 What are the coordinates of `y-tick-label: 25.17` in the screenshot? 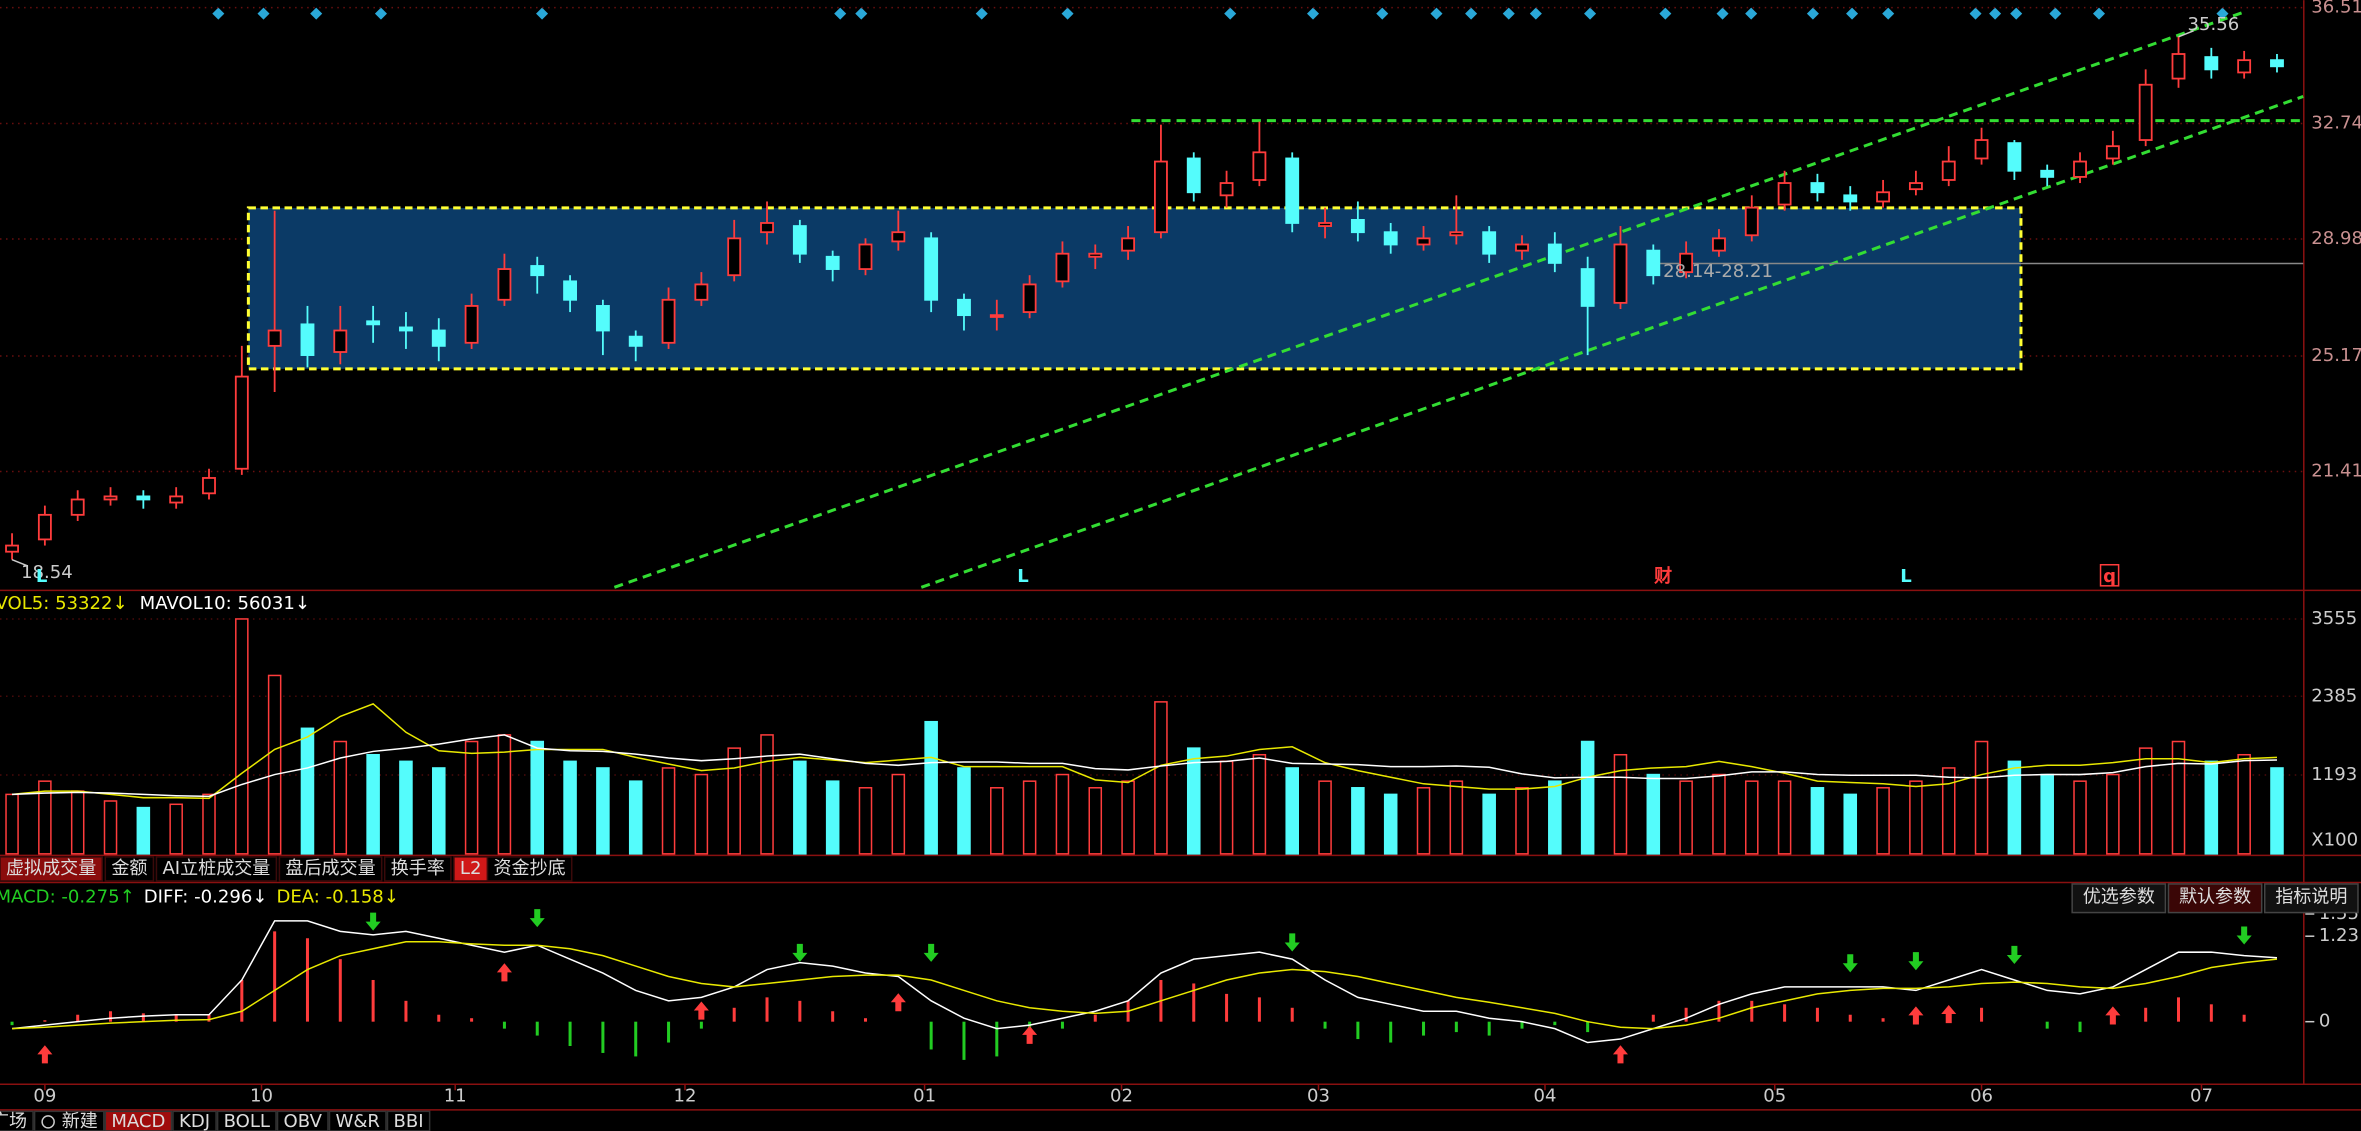 It's located at (2336, 355).